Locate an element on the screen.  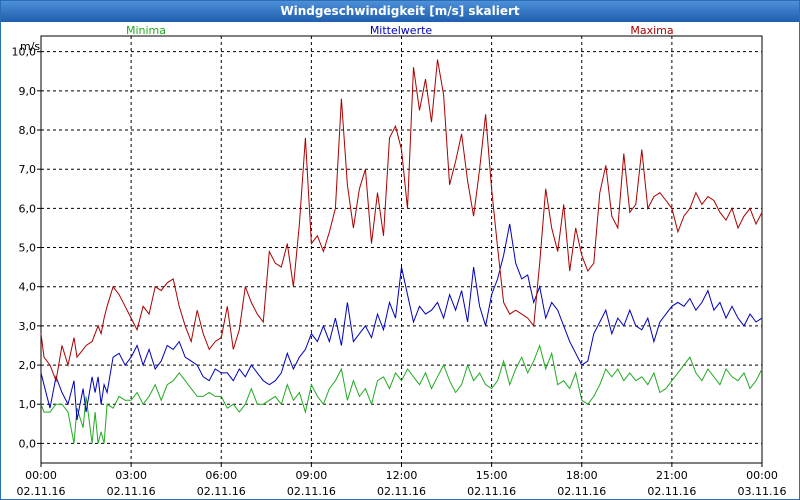
legend-mittelwerte: Mittelwerte is located at coordinates (401, 30).